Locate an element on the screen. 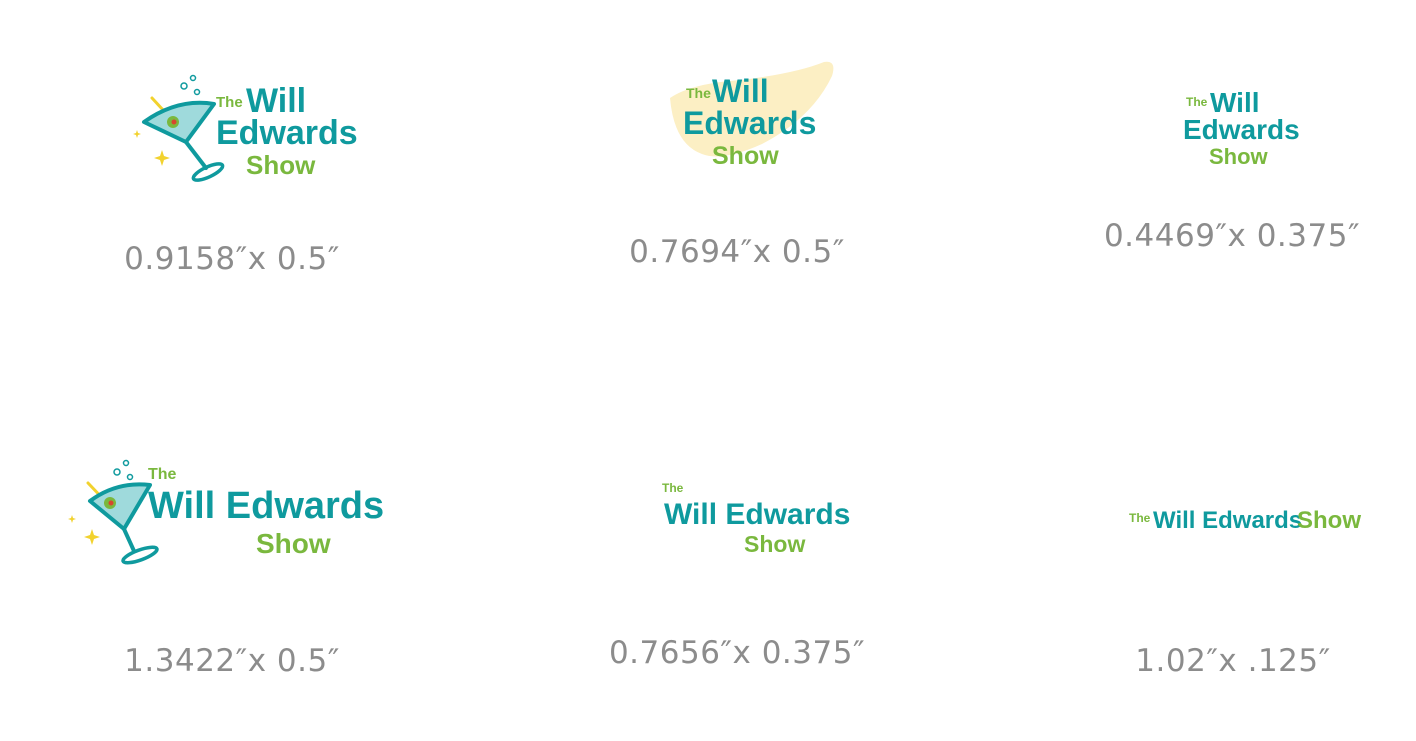 The image size is (1416, 741). logo-stacked-text-only: The Will Edwards Show is located at coordinates (1240, 129).